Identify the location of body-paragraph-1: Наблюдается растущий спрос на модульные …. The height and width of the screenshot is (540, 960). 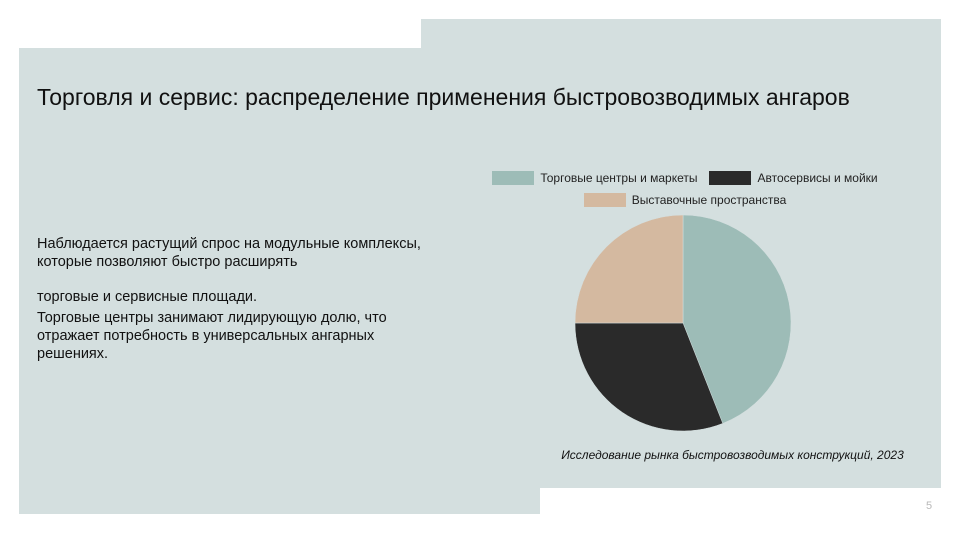
(229, 253).